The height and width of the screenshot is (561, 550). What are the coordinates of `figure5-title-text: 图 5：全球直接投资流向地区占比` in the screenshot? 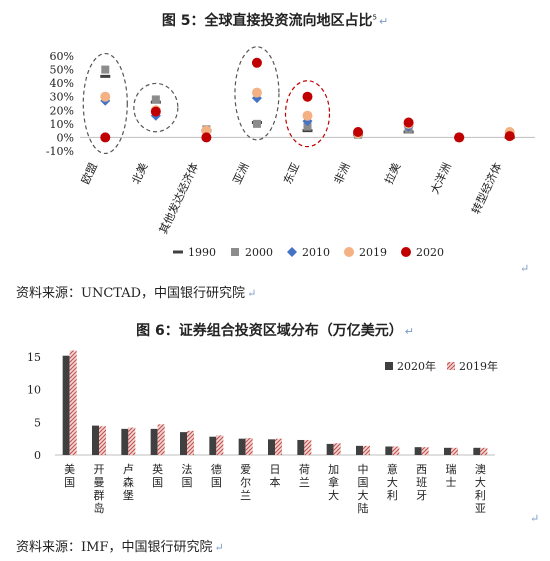 It's located at (267, 21).